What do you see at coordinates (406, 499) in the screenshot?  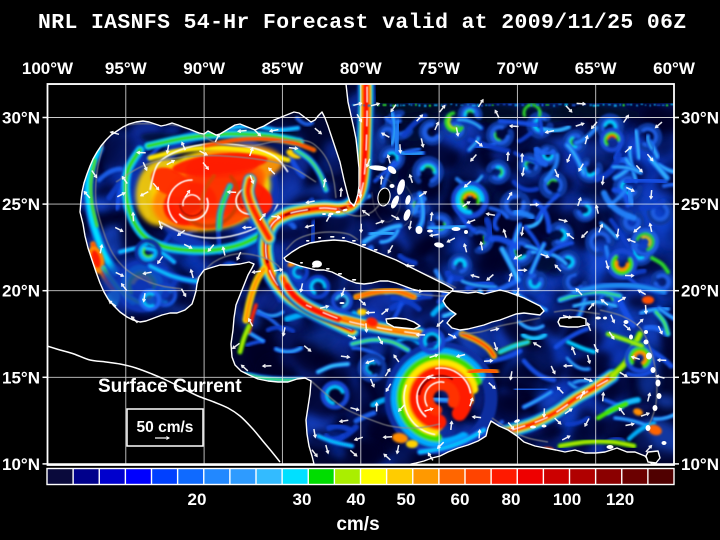 I see `svg-text: 50` at bounding box center [406, 499].